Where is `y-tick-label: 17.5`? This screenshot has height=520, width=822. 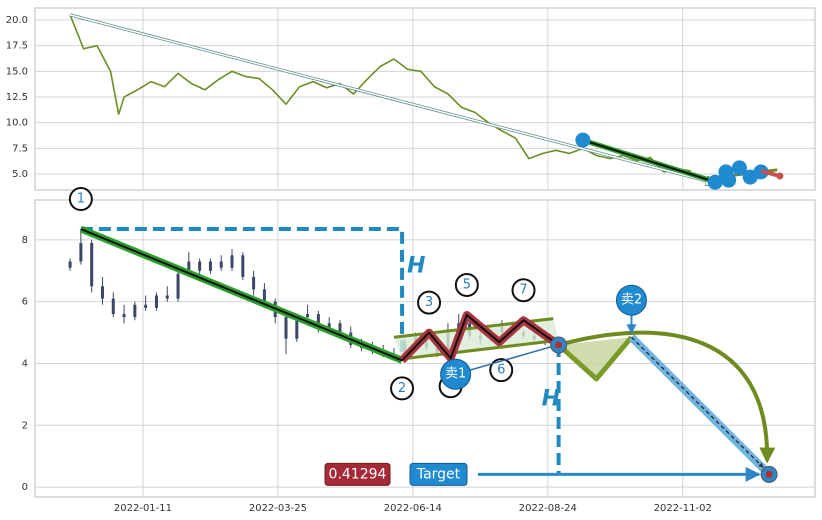 y-tick-label: 17.5 is located at coordinates (17, 46).